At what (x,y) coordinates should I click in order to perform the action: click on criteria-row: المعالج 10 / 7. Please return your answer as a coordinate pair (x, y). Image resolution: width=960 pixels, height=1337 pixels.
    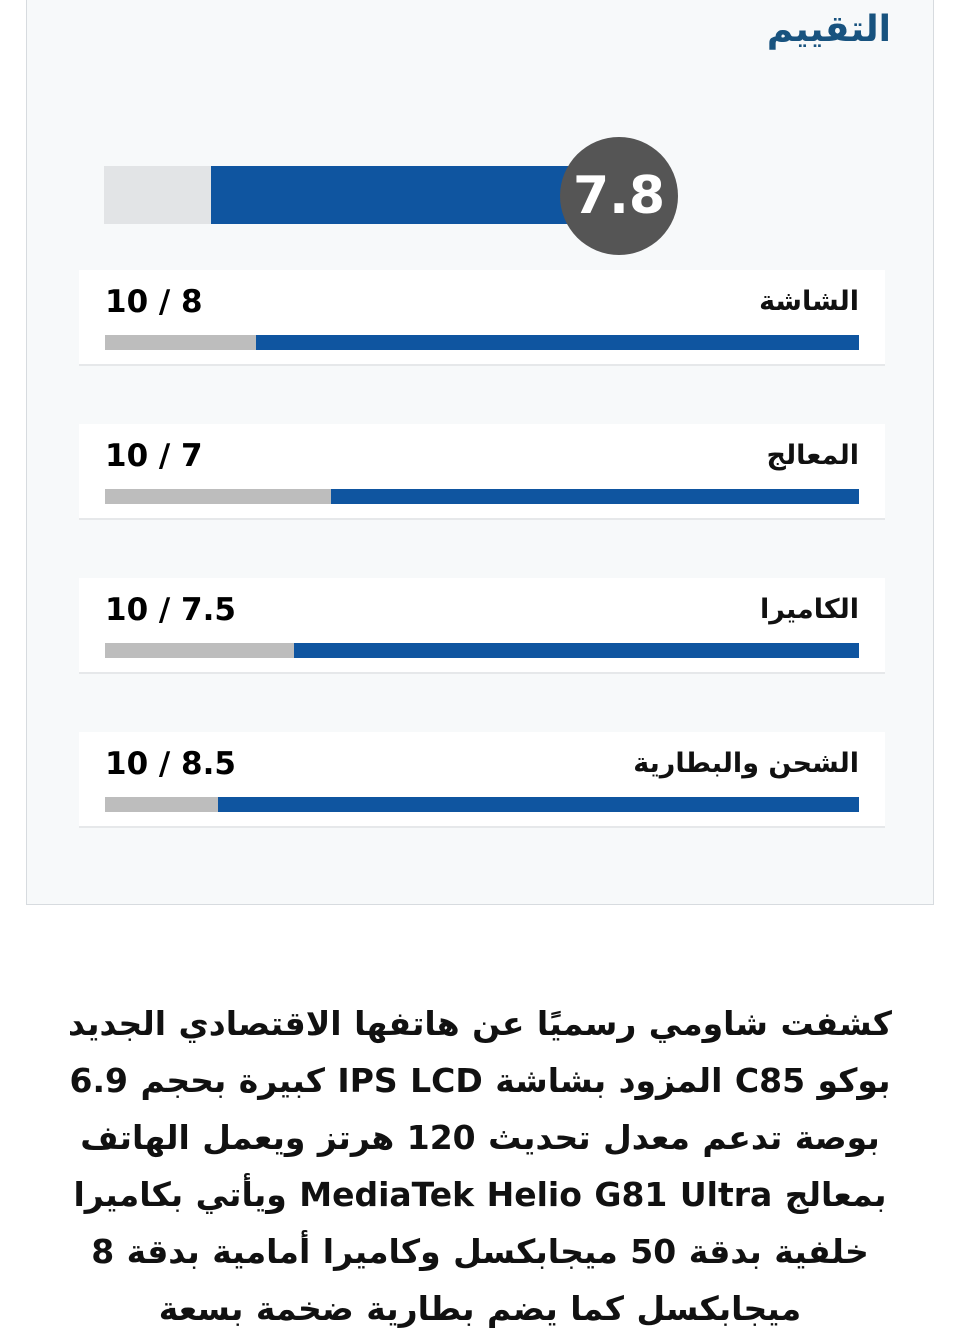
    Looking at the image, I should click on (482, 472).